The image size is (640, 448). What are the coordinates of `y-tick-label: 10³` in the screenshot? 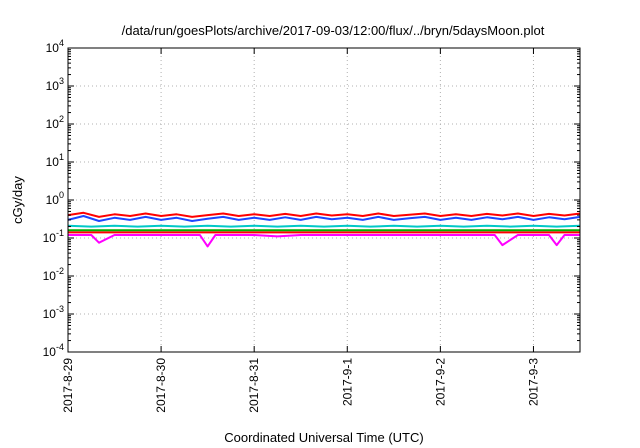 It's located at (55, 84).